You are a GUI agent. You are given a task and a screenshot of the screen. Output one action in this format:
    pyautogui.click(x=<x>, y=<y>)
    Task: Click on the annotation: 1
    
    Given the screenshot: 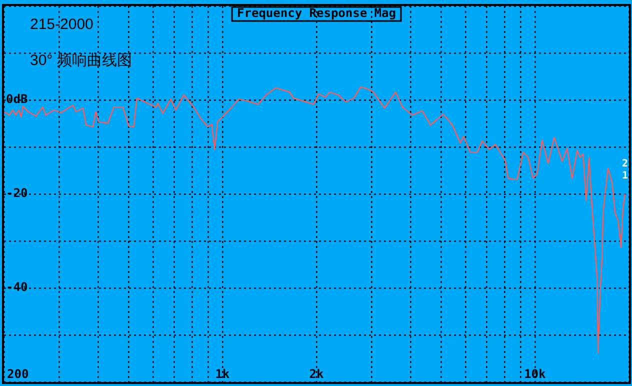 What is the action you would take?
    pyautogui.click(x=625, y=176)
    